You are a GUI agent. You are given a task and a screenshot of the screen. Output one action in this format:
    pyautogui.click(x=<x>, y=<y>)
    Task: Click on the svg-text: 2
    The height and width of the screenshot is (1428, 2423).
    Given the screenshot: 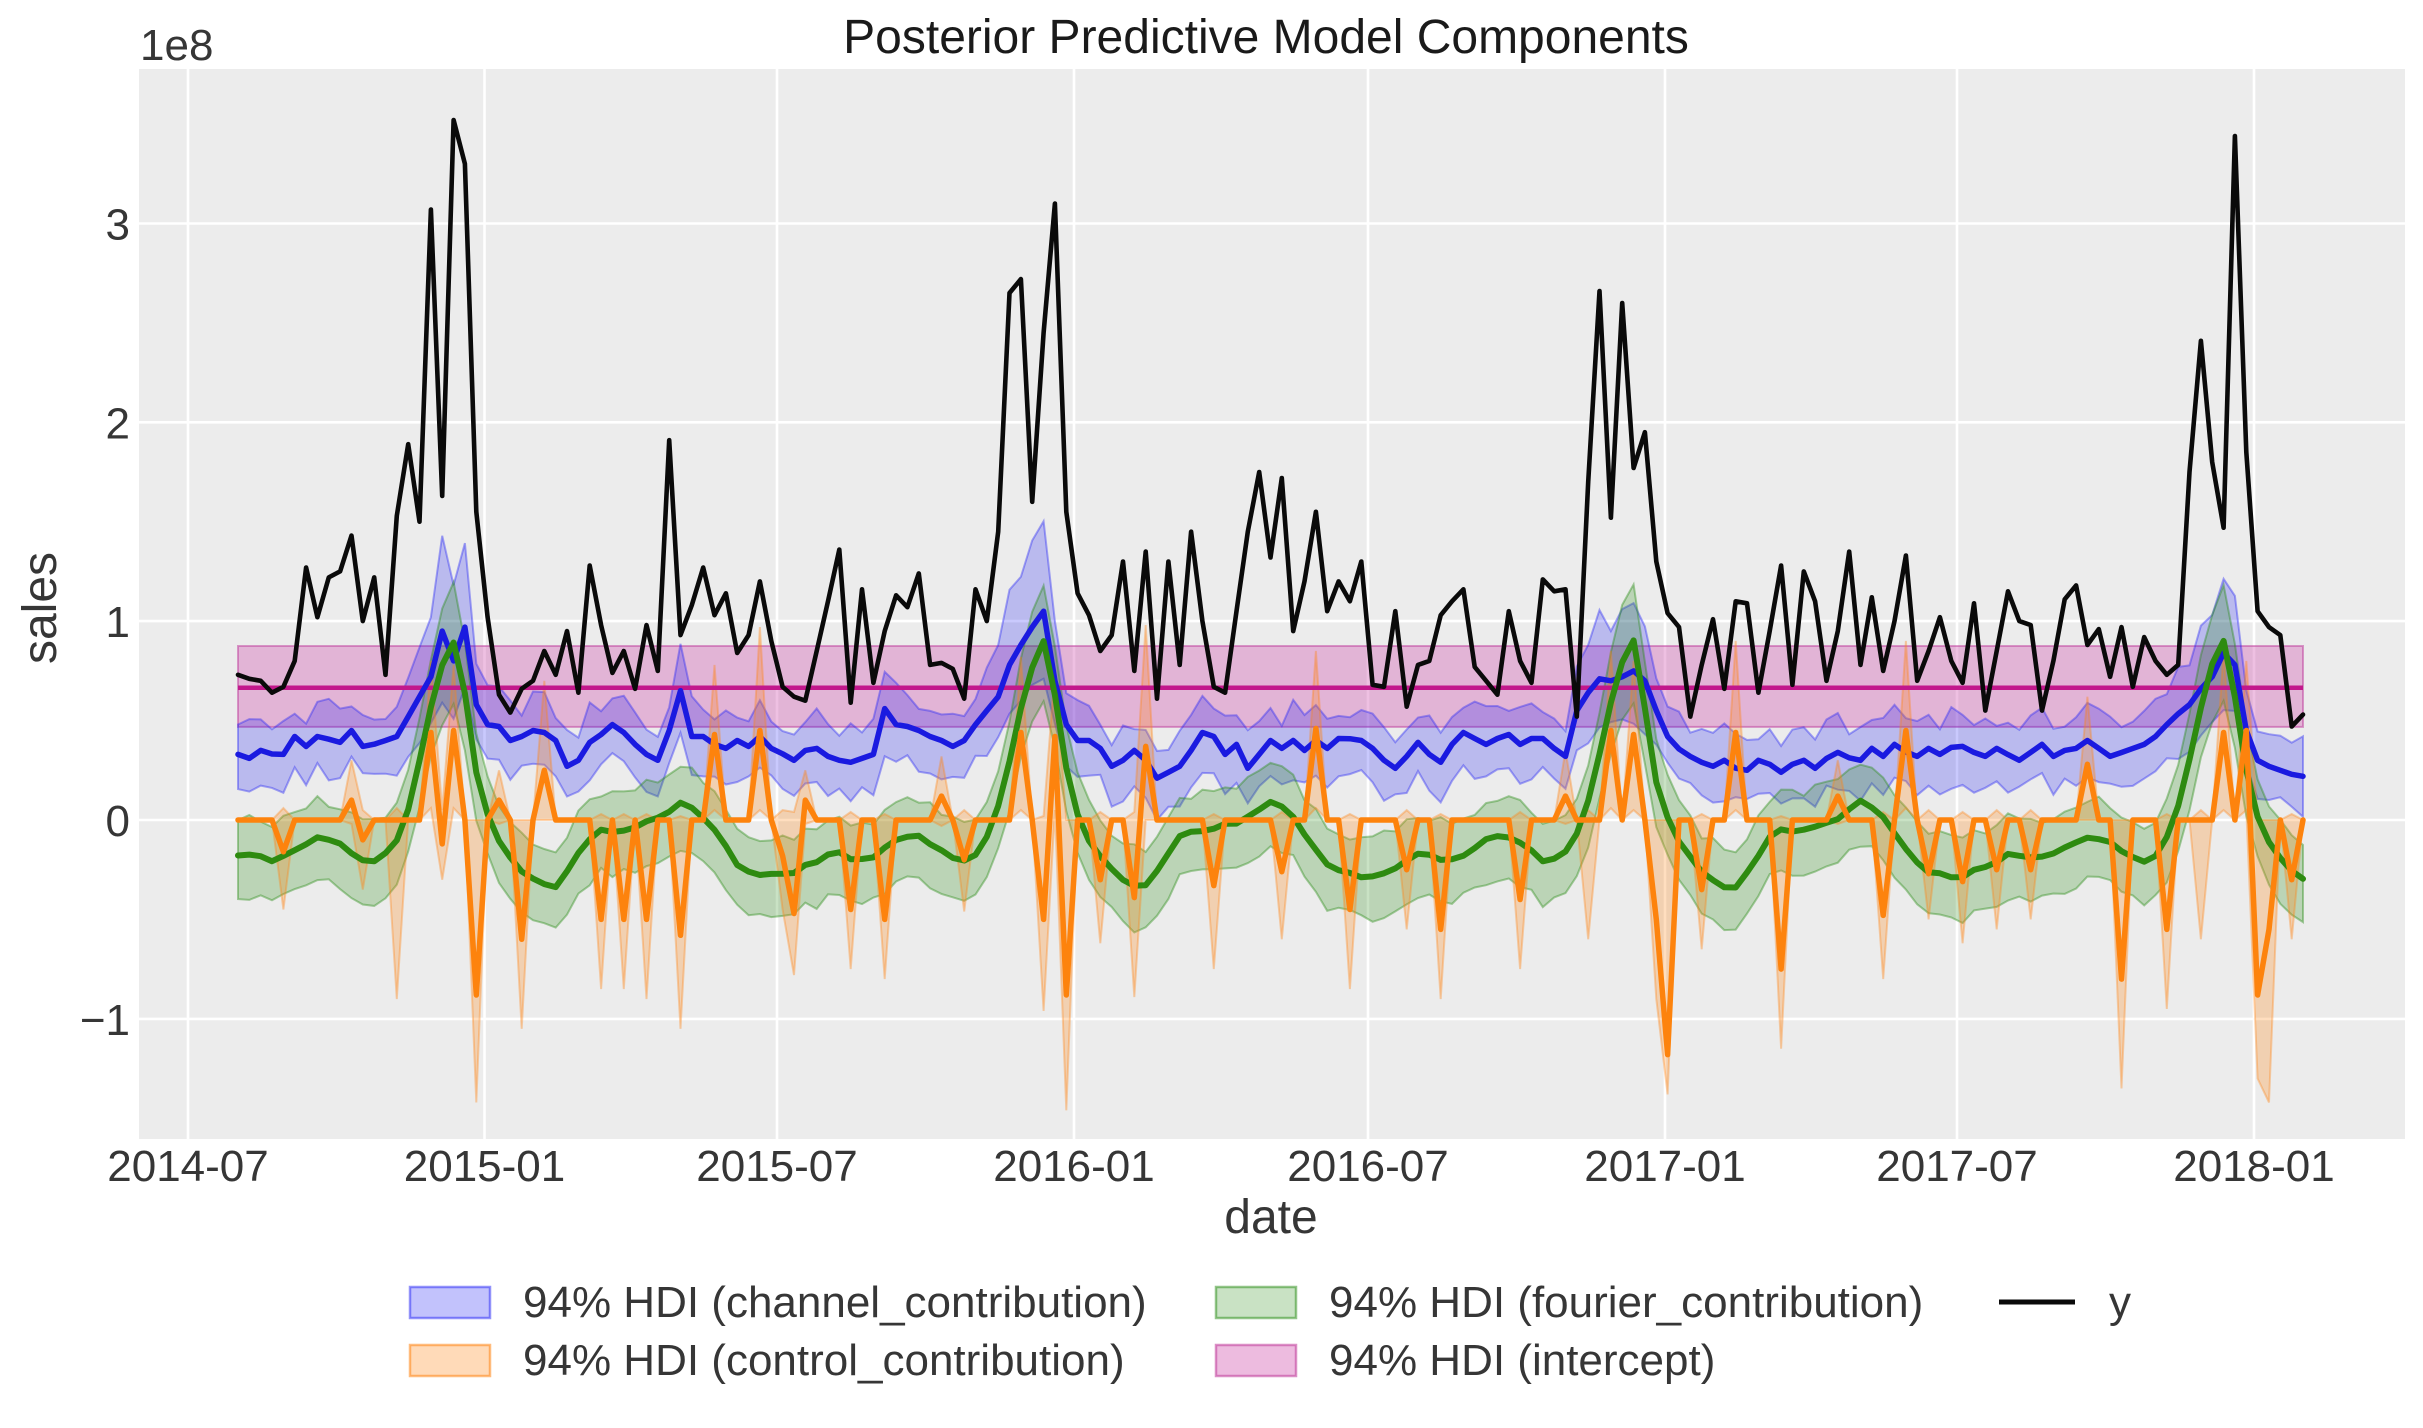 What is the action you would take?
    pyautogui.click(x=118, y=423)
    